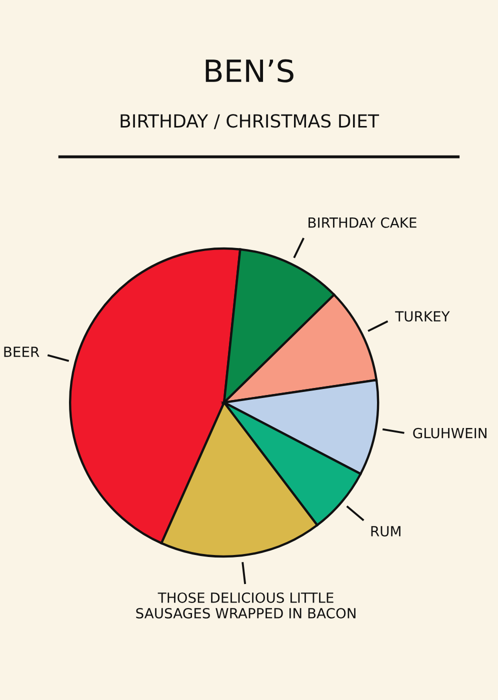 Image resolution: width=498 pixels, height=700 pixels. What do you see at coordinates (250, 70) in the screenshot?
I see `chart-title: BEN’S` at bounding box center [250, 70].